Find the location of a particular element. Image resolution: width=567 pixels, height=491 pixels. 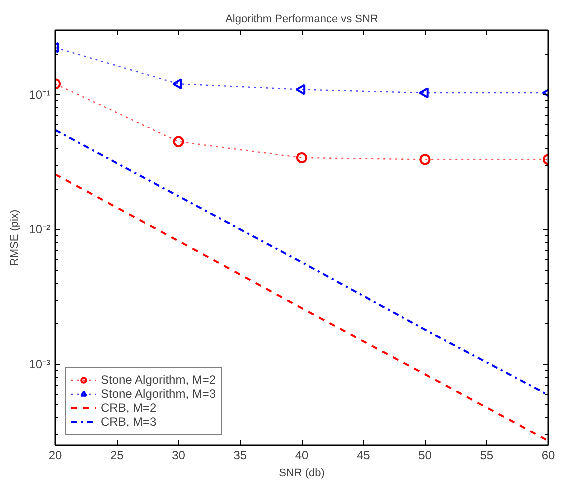

x-tick-label: 25 is located at coordinates (117, 455).